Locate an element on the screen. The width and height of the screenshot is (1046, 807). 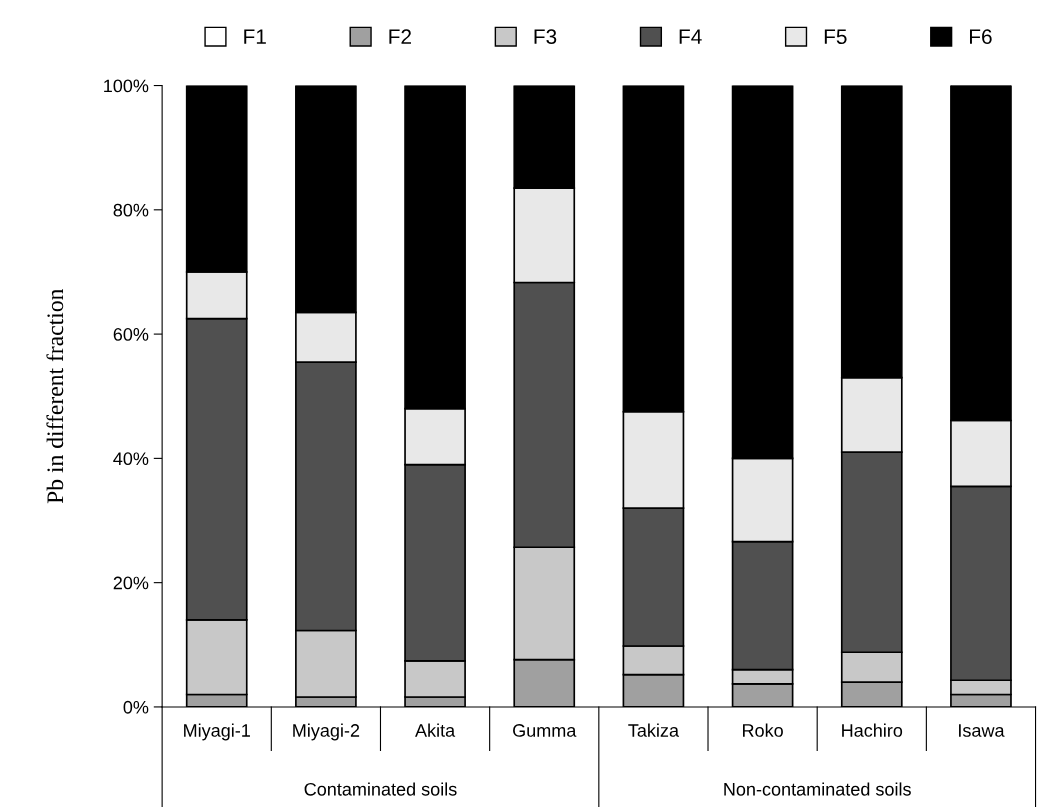
x-tick-label: Takiza is located at coordinates (654, 730).